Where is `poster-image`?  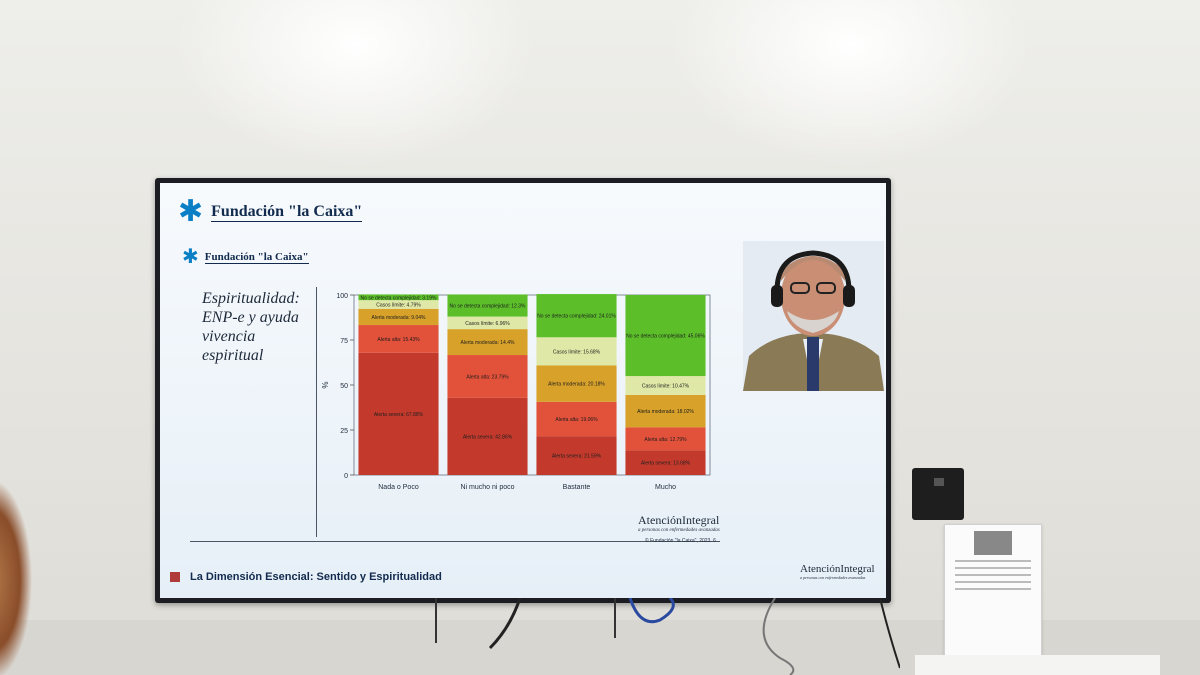
poster-image is located at coordinates (993, 543).